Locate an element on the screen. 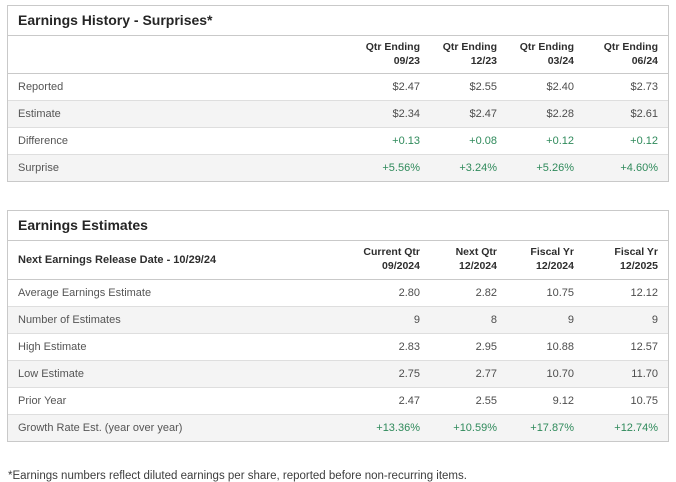  row-label: Growth Rate Est. (year over year) is located at coordinates (177, 427).